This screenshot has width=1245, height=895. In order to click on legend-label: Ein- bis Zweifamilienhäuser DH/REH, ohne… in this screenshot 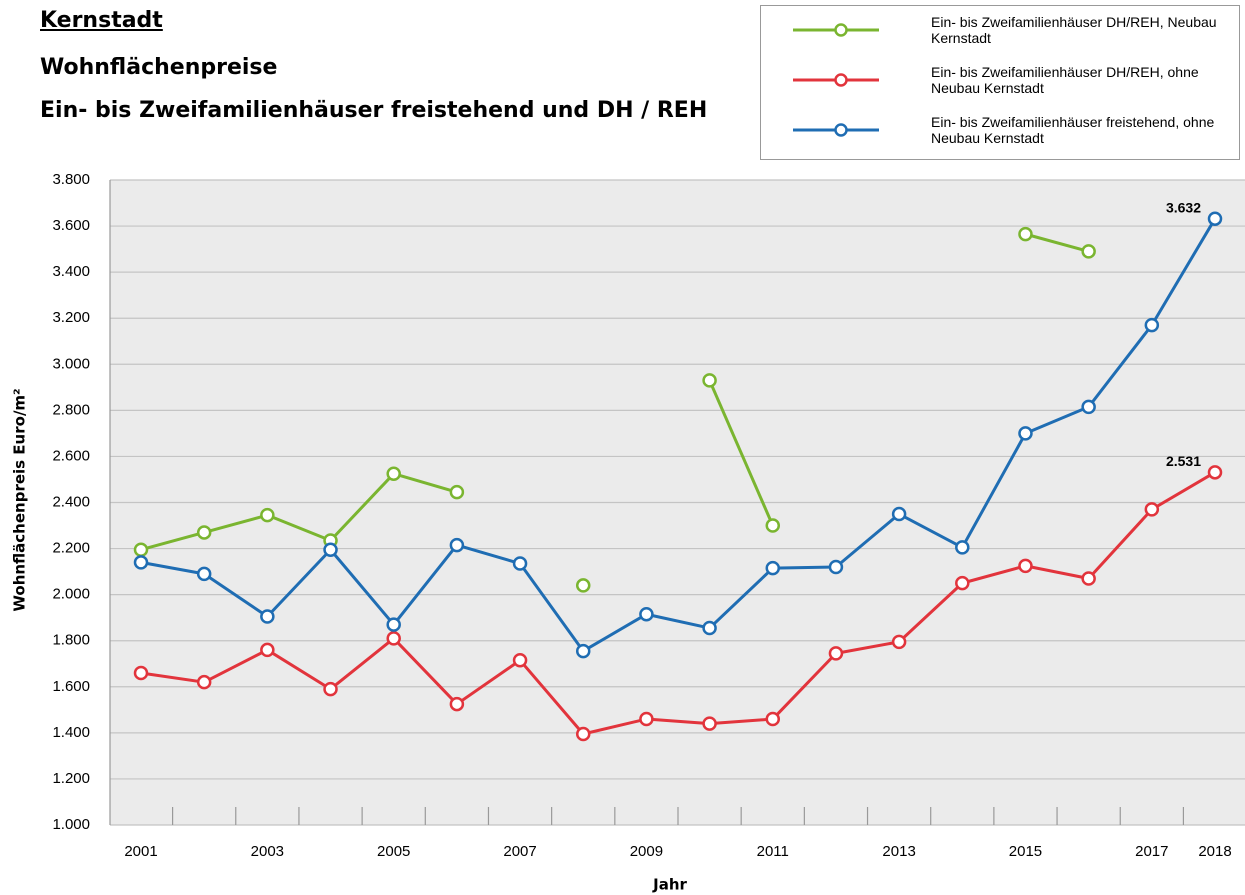, I will do `click(1065, 80)`.